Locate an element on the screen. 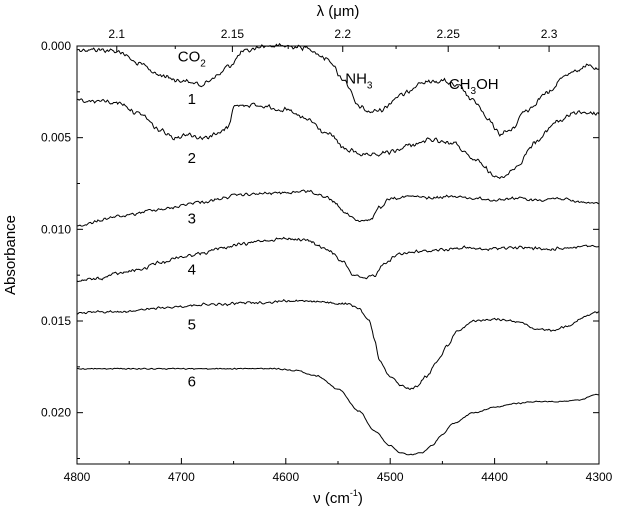  top-tick-label-4: 2.3 is located at coordinates (549, 34).